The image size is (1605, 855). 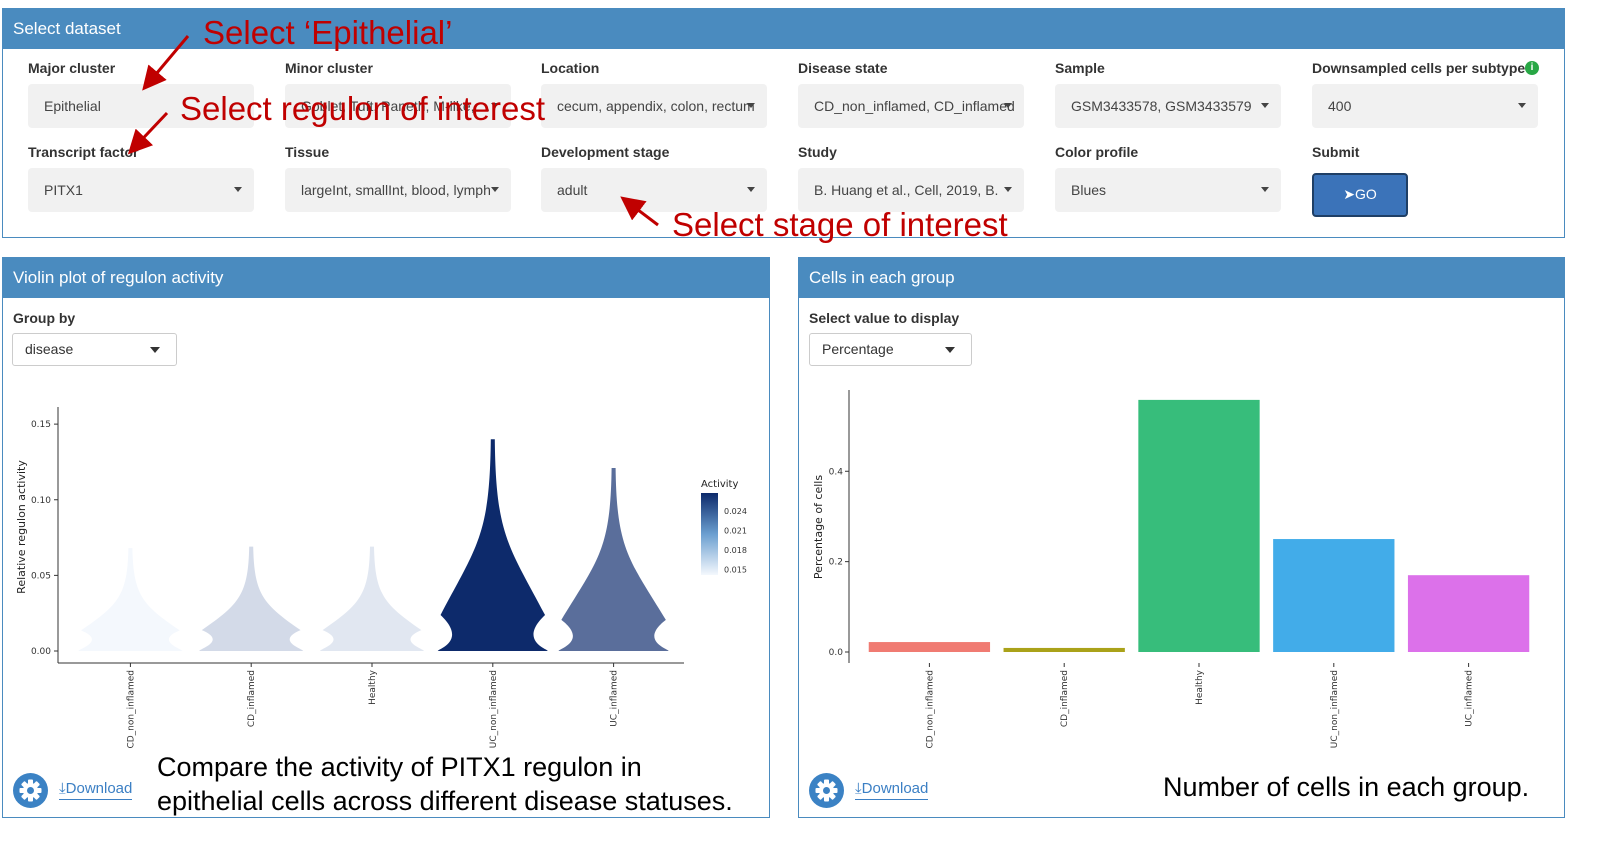 I want to click on disease-state-select: CD_non_inflamed, CD_inflamed, so click(x=911, y=106).